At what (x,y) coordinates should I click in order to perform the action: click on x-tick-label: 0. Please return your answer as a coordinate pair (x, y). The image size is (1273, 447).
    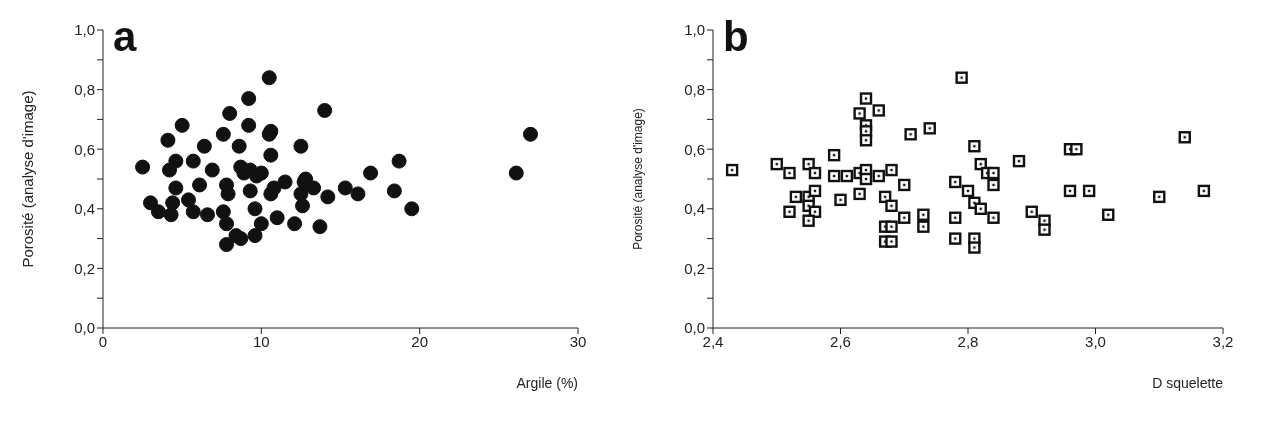
    Looking at the image, I should click on (103, 341).